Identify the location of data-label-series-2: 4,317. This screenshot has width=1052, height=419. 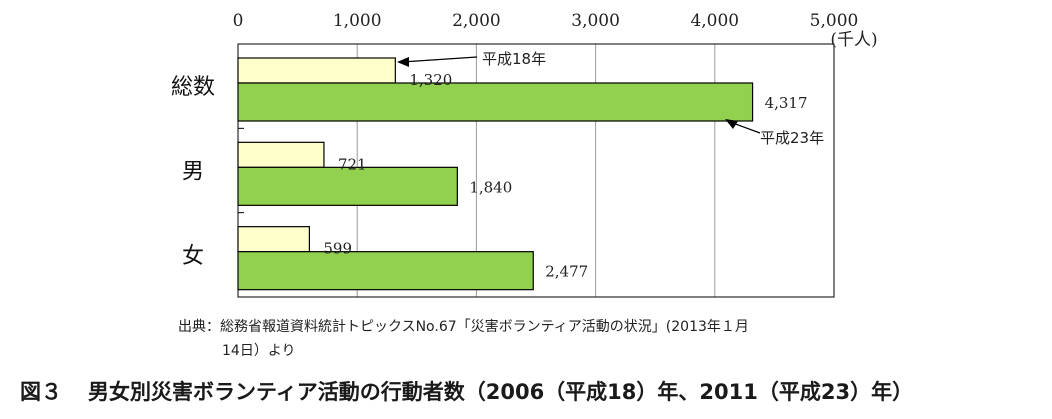
(786, 103).